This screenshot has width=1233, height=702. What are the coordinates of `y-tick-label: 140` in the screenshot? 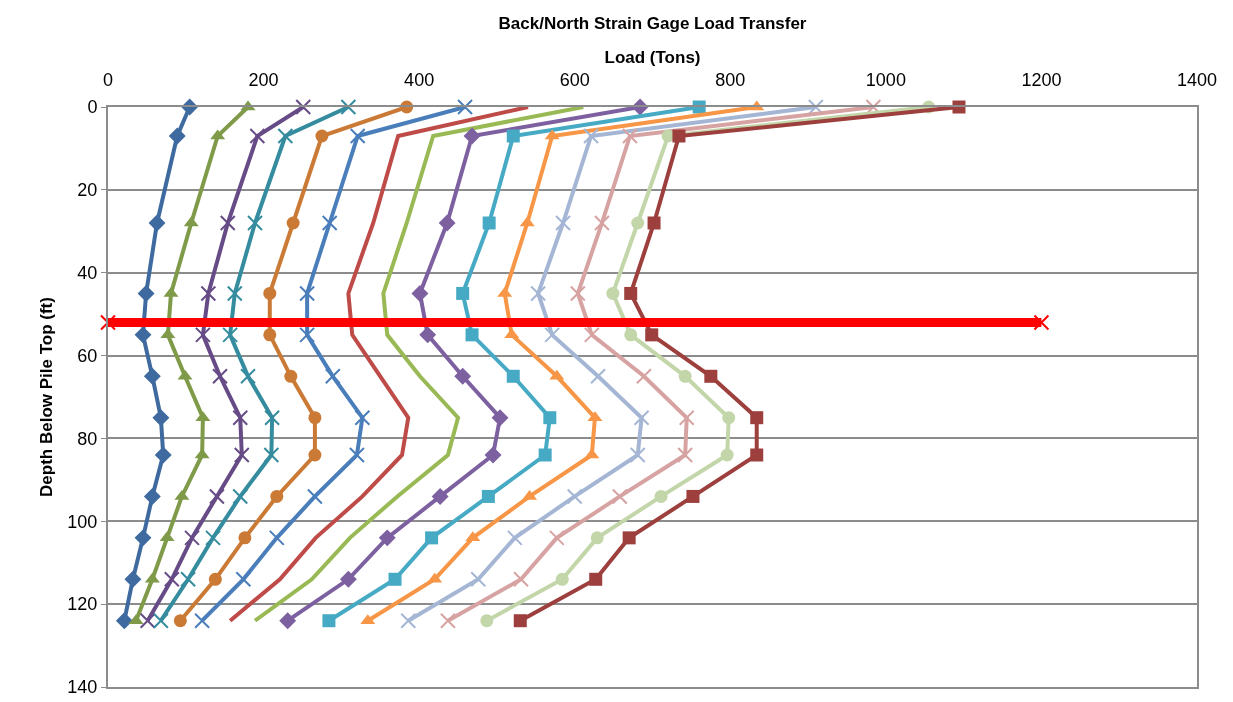 It's located at (82, 687).